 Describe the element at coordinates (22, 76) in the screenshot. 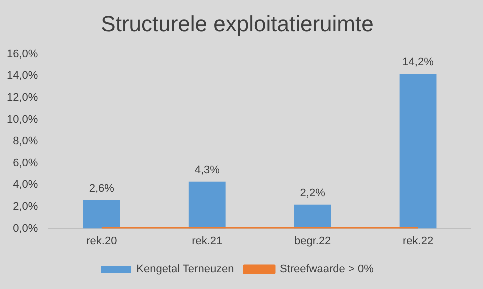

I see `y-tick-label: 14,0%` at that location.